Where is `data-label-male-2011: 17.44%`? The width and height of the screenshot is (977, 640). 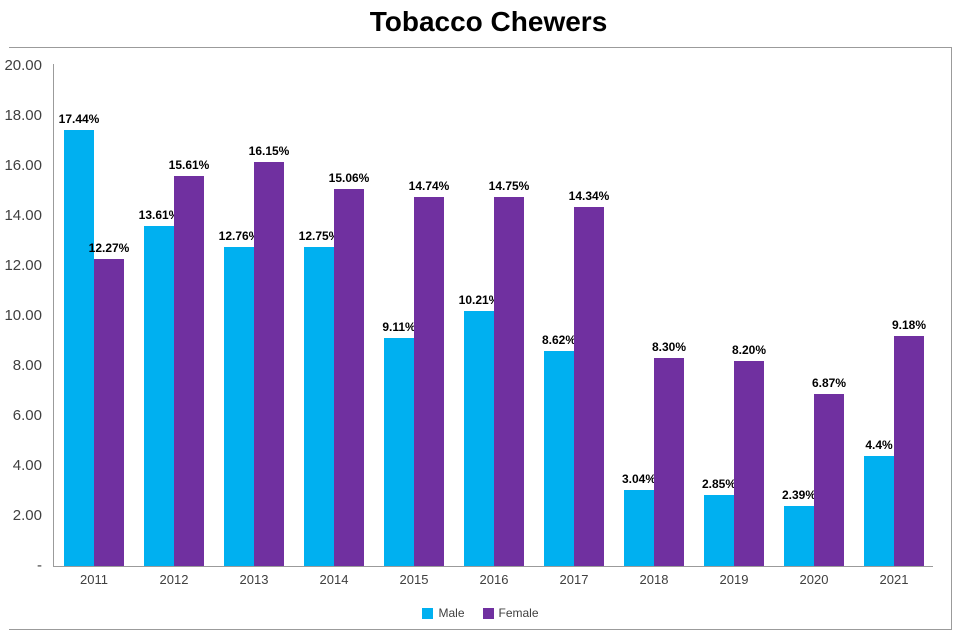 data-label-male-2011: 17.44% is located at coordinates (79, 119).